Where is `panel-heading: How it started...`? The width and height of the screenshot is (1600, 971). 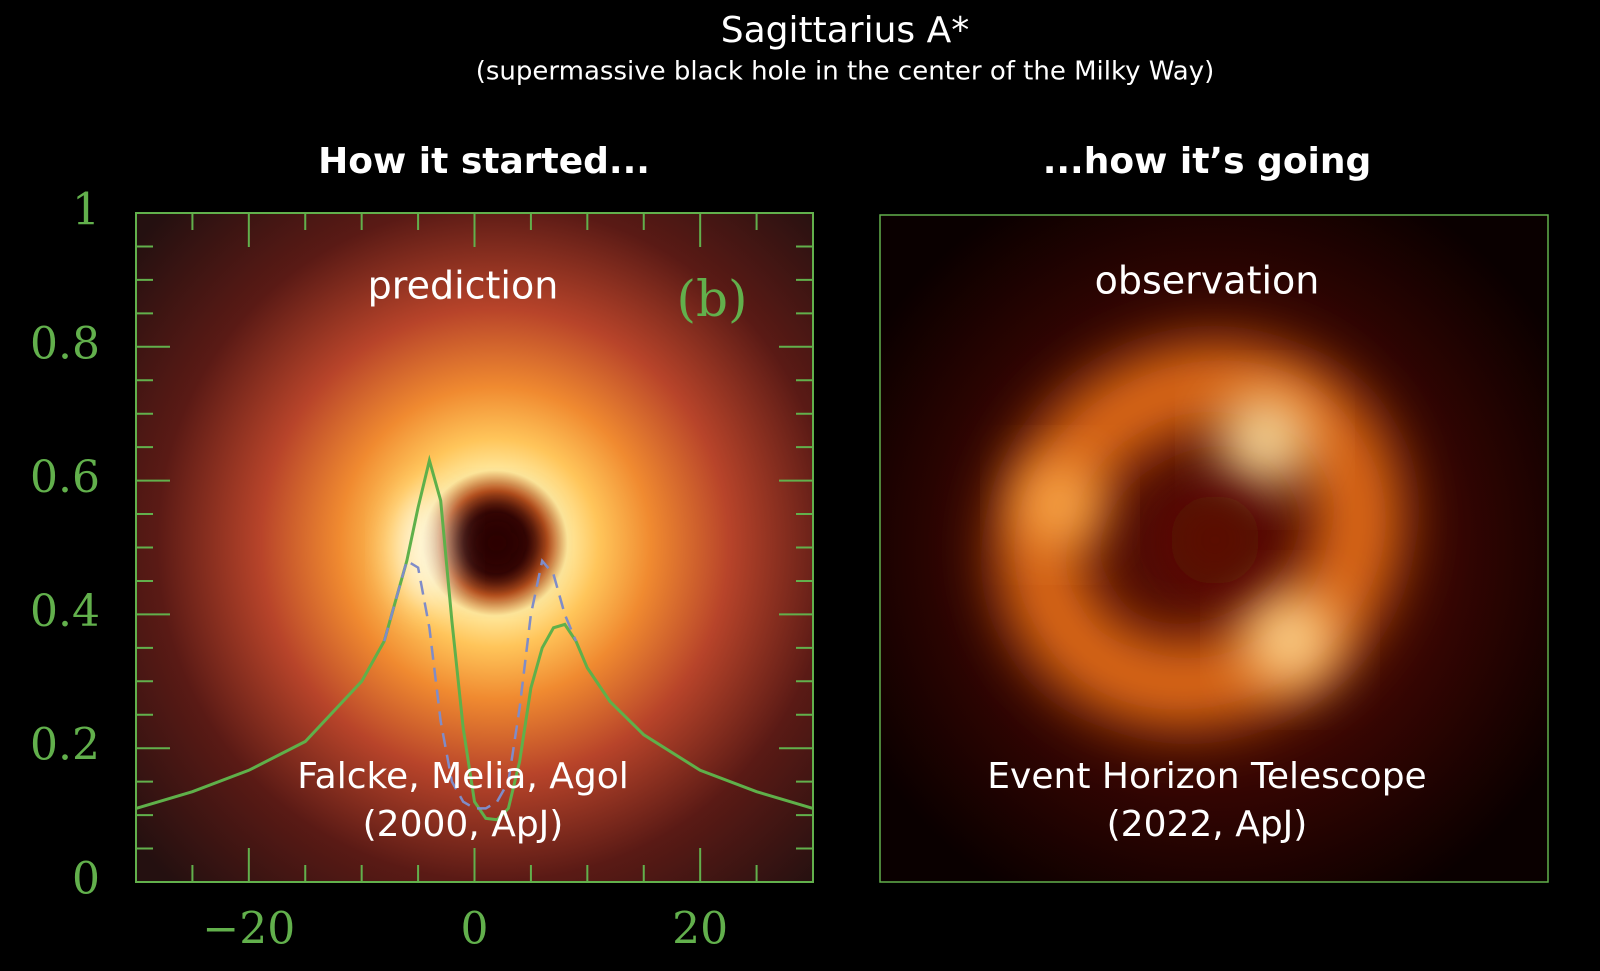
panel-heading: How it started... is located at coordinates (484, 161).